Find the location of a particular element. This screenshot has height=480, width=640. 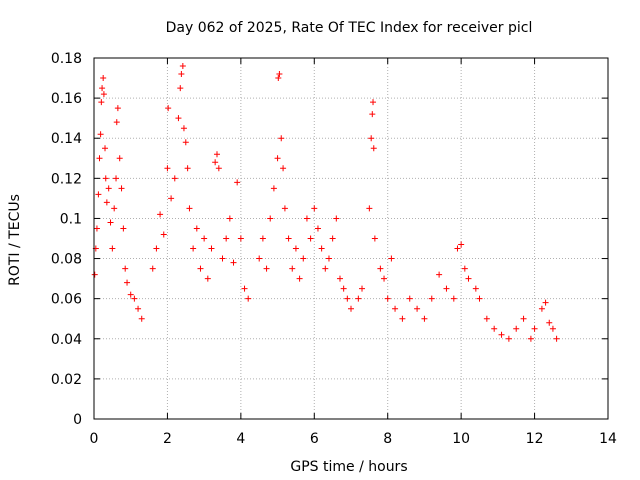

y-tick-label: 0.14 is located at coordinates (66, 139).